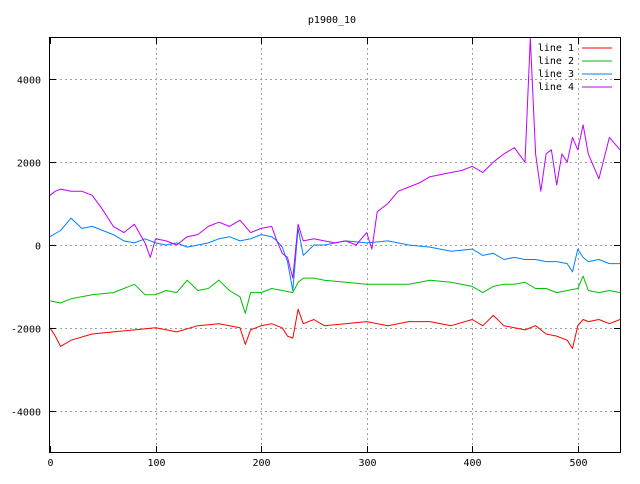 This screenshot has height=484, width=640. What do you see at coordinates (26, 413) in the screenshot?
I see `y-tick-label: -4000` at bounding box center [26, 413].